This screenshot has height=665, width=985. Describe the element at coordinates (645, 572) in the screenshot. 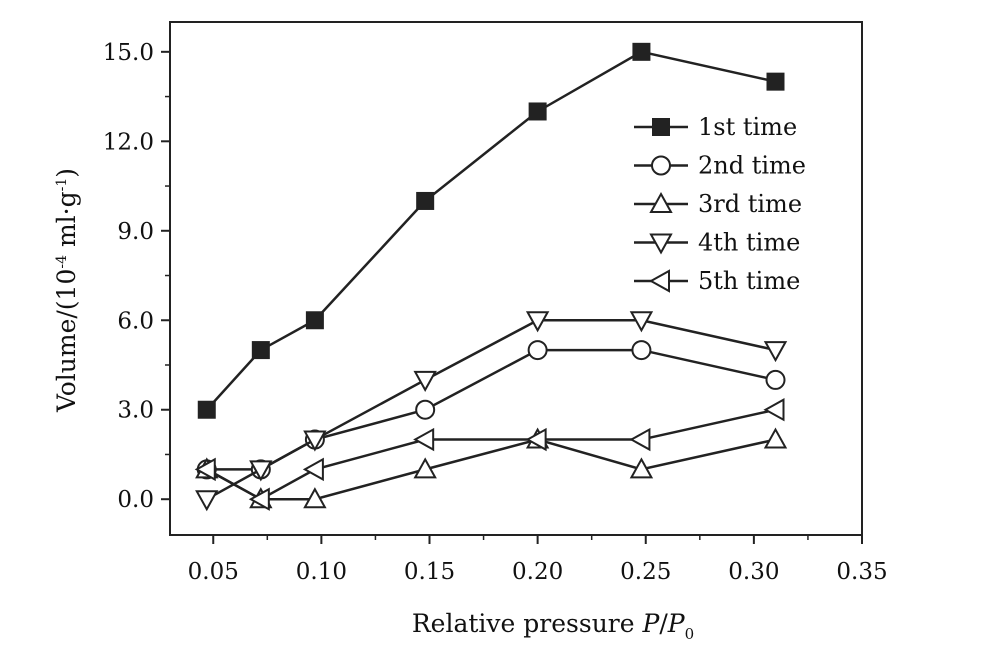

I see `x-tick-label: 0.25` at that location.